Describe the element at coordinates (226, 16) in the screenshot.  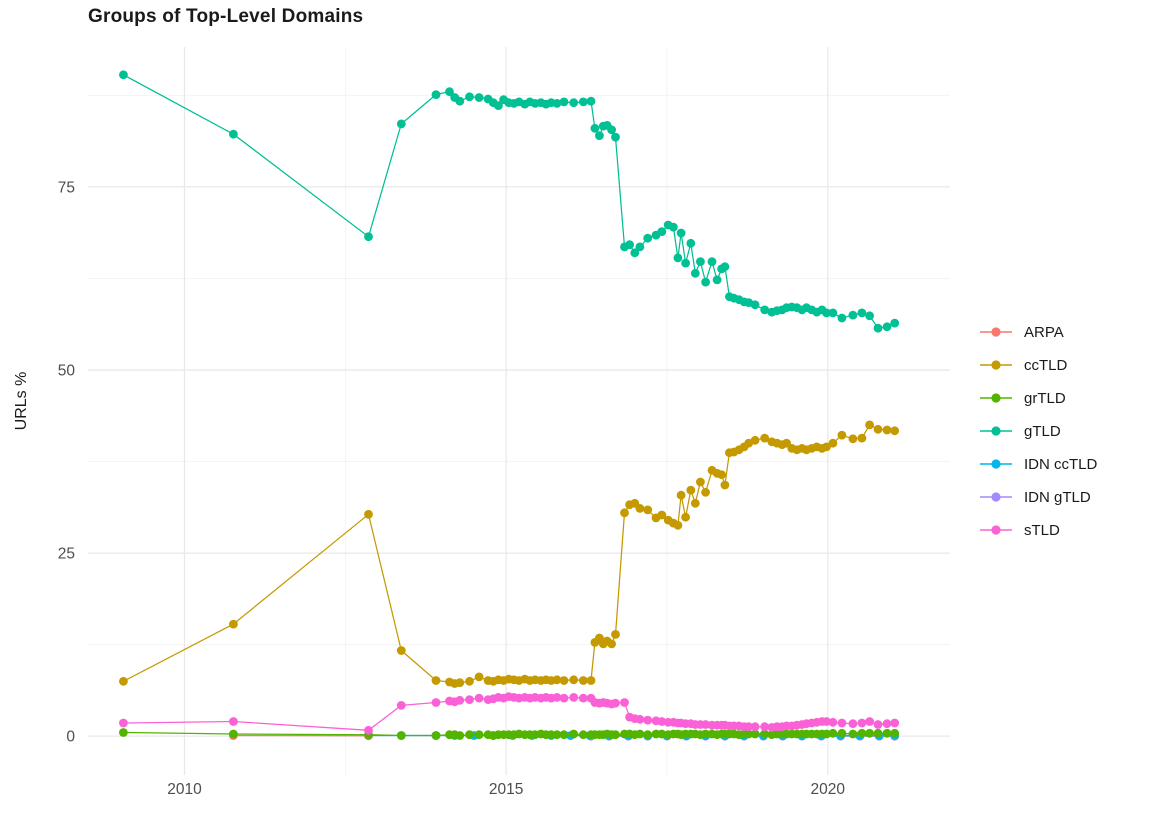
I see `chart-title: Groups of Top-Level Domains` at that location.